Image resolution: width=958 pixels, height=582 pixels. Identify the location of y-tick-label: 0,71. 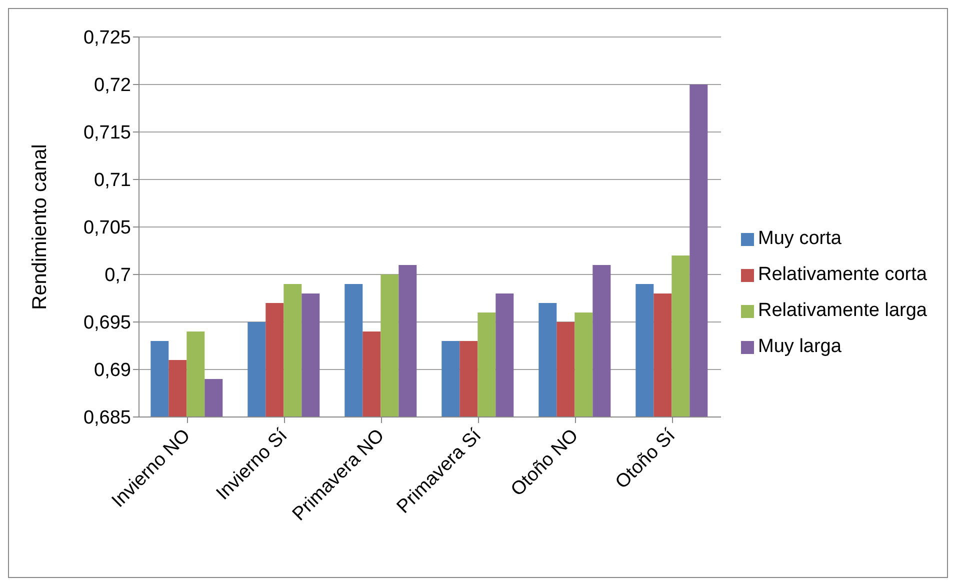
(112, 181).